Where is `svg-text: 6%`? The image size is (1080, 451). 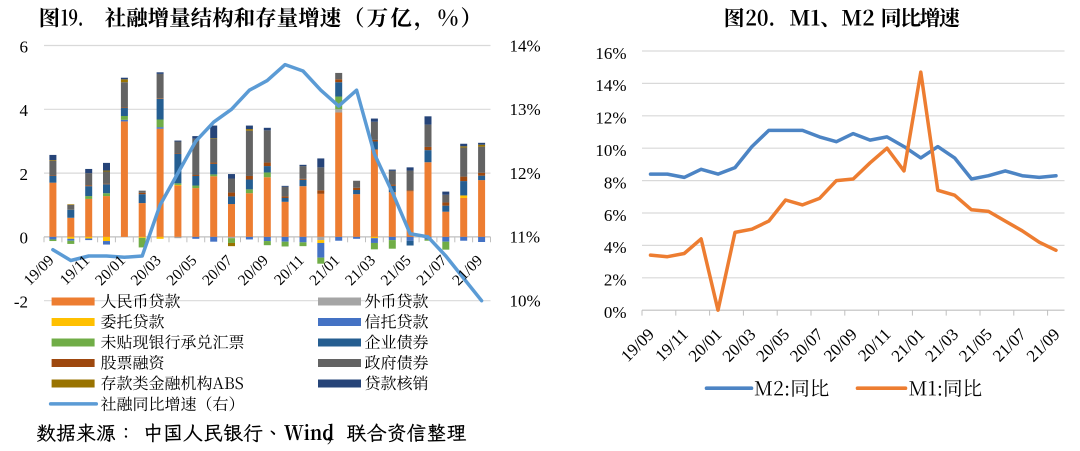 svg-text: 6% is located at coordinates (615, 215).